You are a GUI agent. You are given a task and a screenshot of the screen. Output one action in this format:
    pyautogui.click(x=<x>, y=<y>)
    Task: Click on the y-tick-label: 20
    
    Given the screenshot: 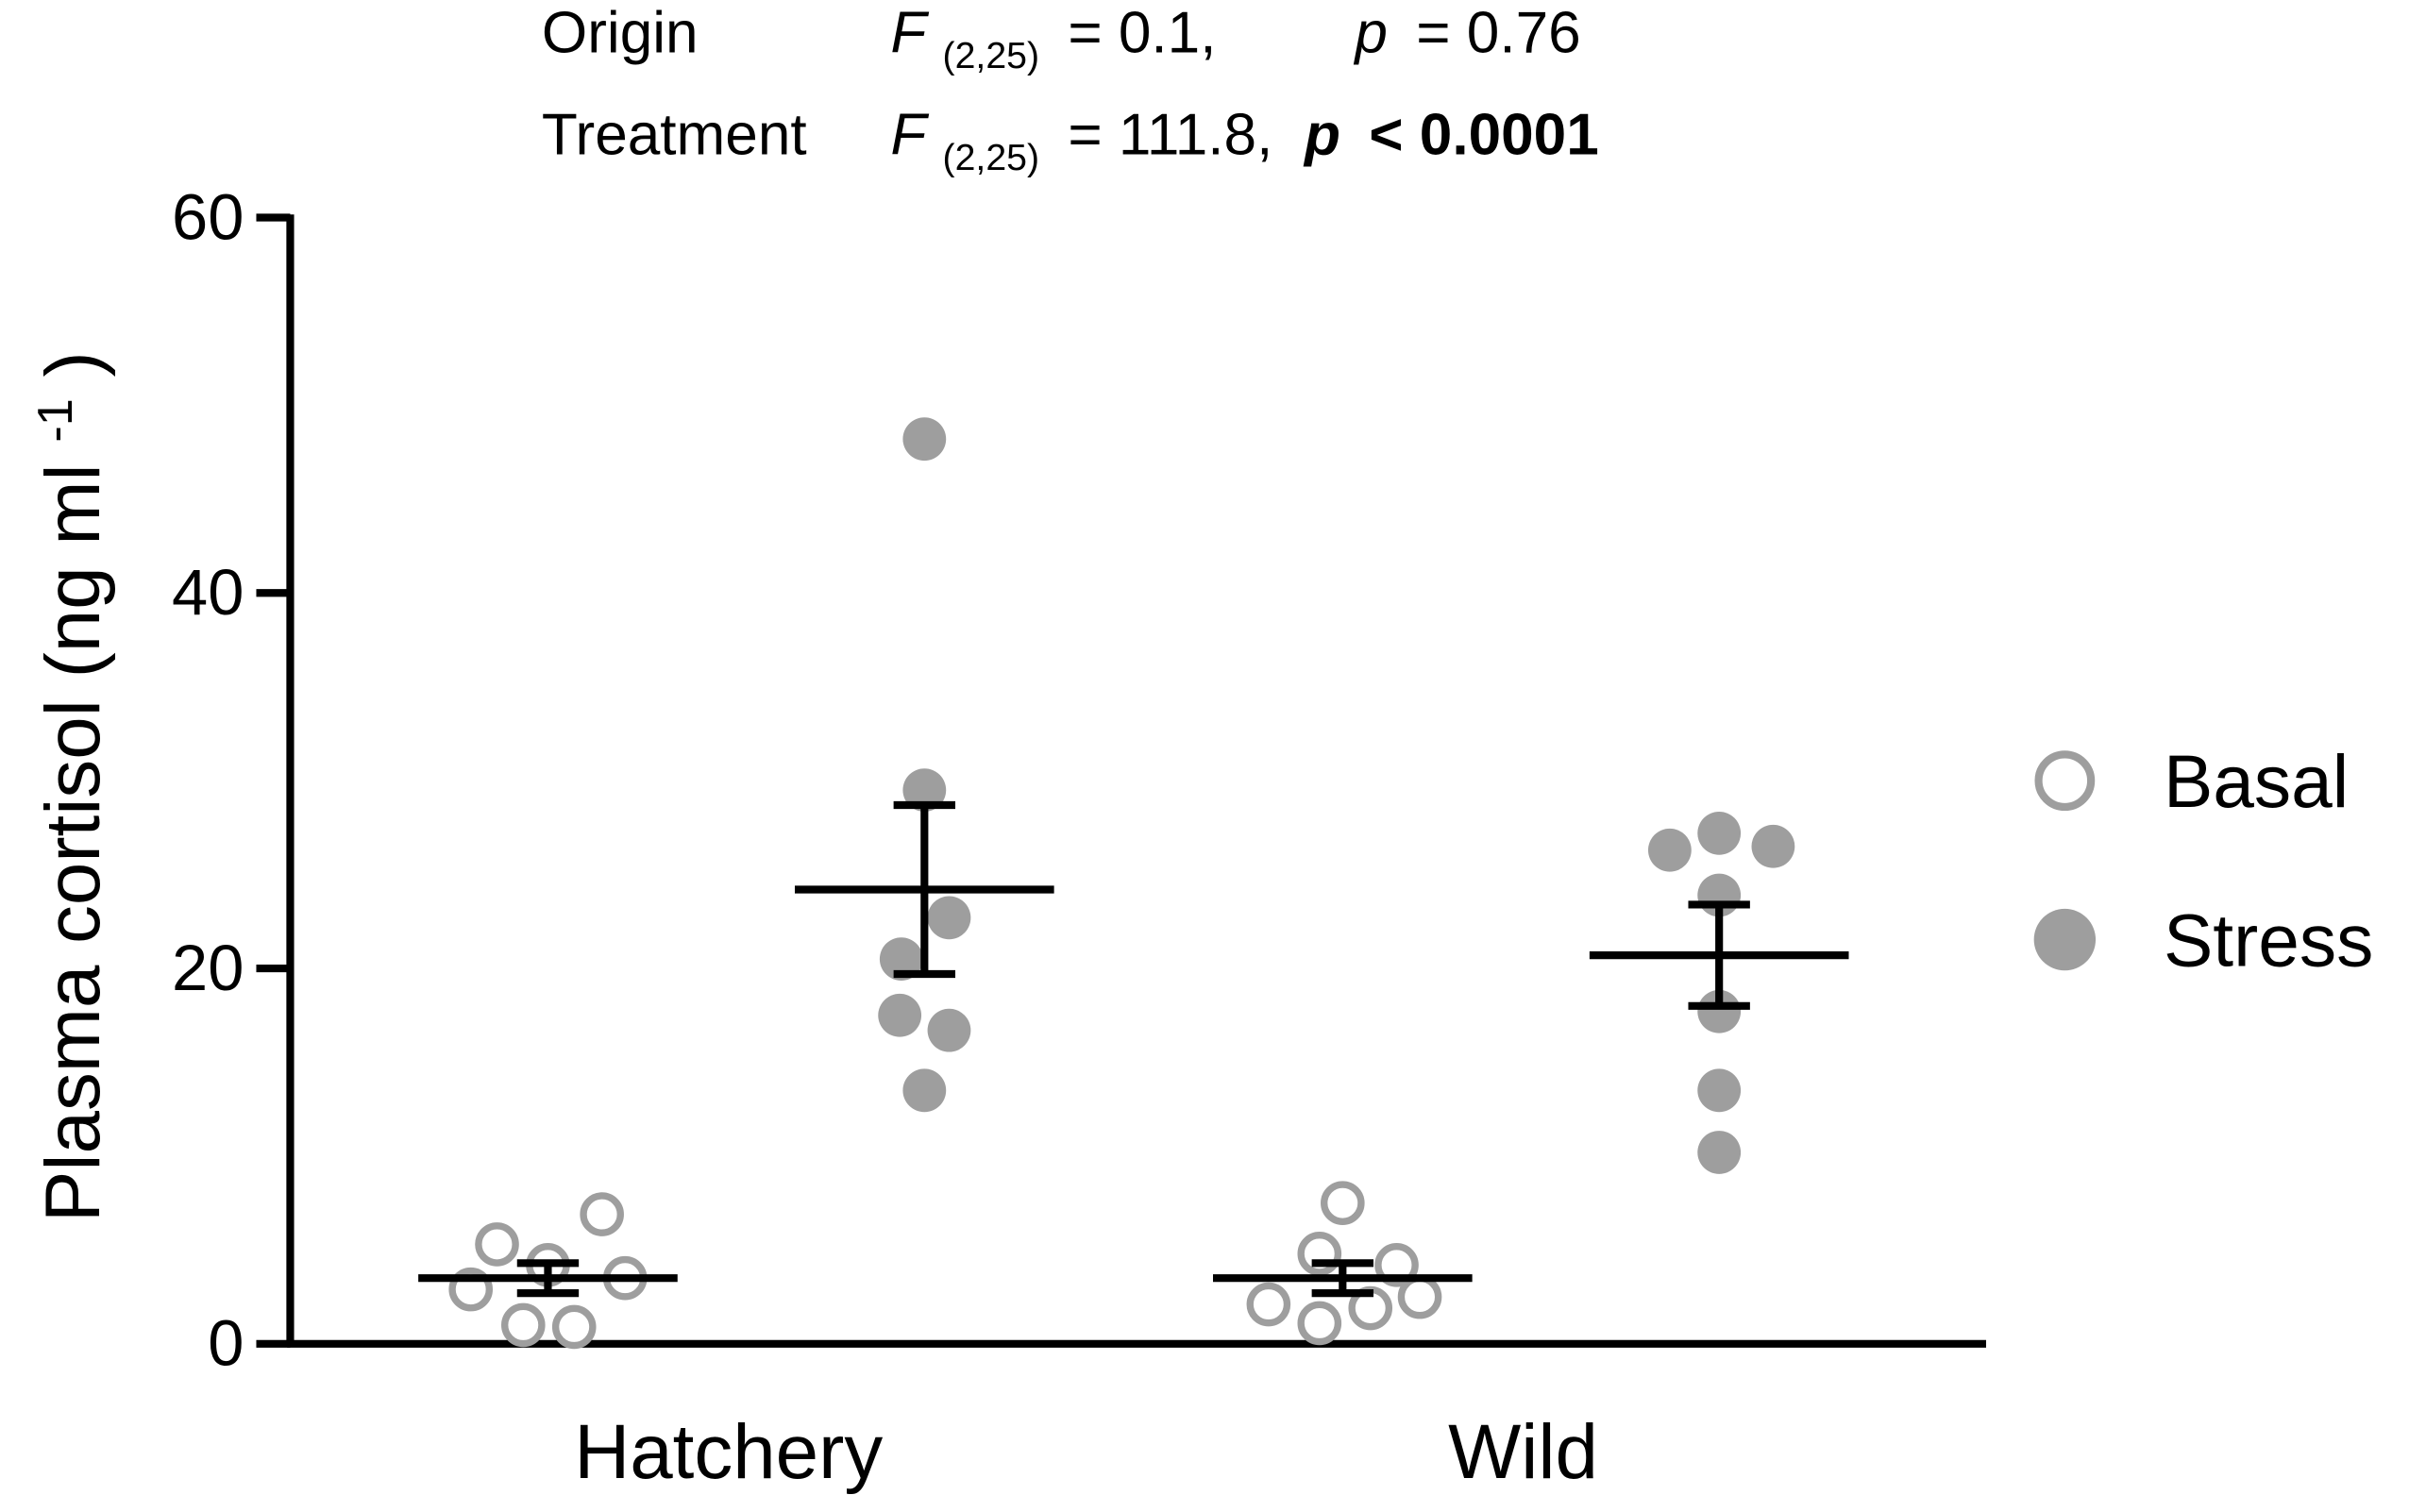 What is the action you would take?
    pyautogui.click(x=208, y=968)
    